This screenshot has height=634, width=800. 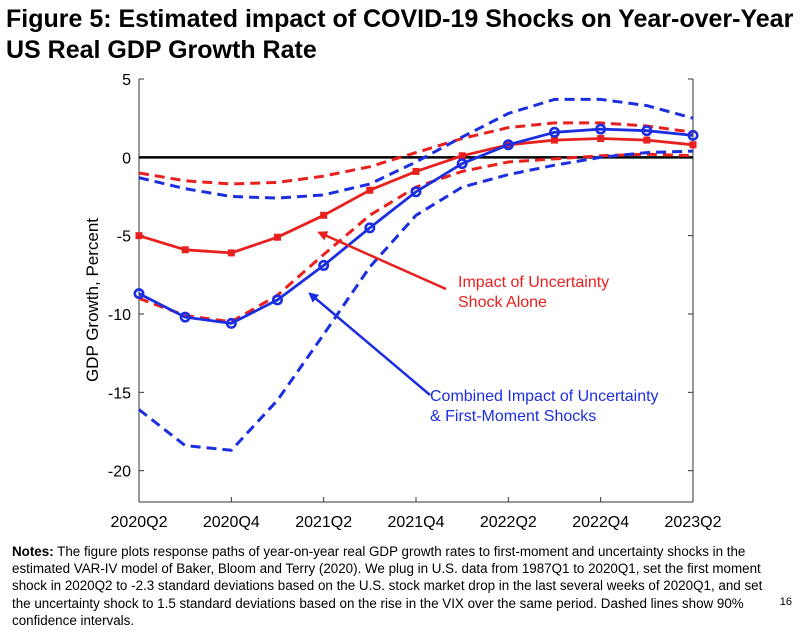 What do you see at coordinates (416, 522) in the screenshot?
I see `x-tick-label: 2021Q4` at bounding box center [416, 522].